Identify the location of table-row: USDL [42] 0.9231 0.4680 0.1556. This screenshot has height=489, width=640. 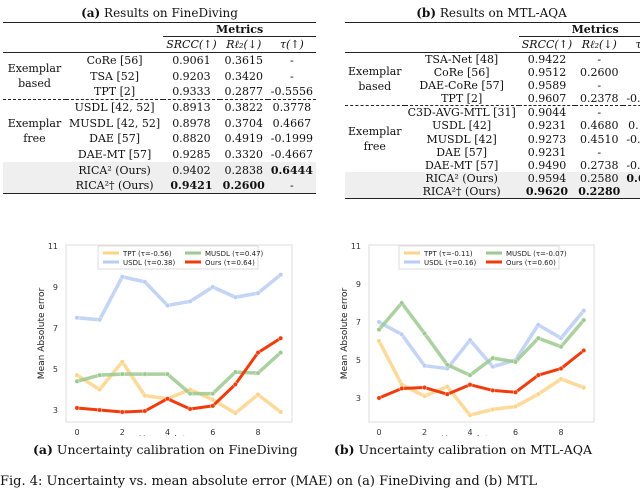
(492, 125).